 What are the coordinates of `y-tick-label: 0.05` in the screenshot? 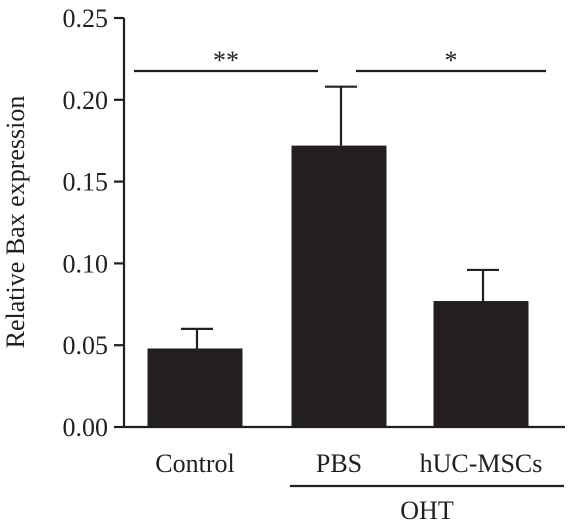 It's located at (86, 345).